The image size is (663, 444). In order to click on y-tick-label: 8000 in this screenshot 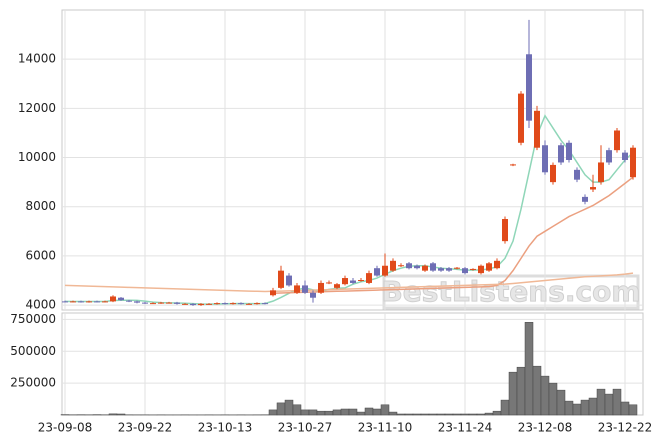, I will do `click(40, 206)`.